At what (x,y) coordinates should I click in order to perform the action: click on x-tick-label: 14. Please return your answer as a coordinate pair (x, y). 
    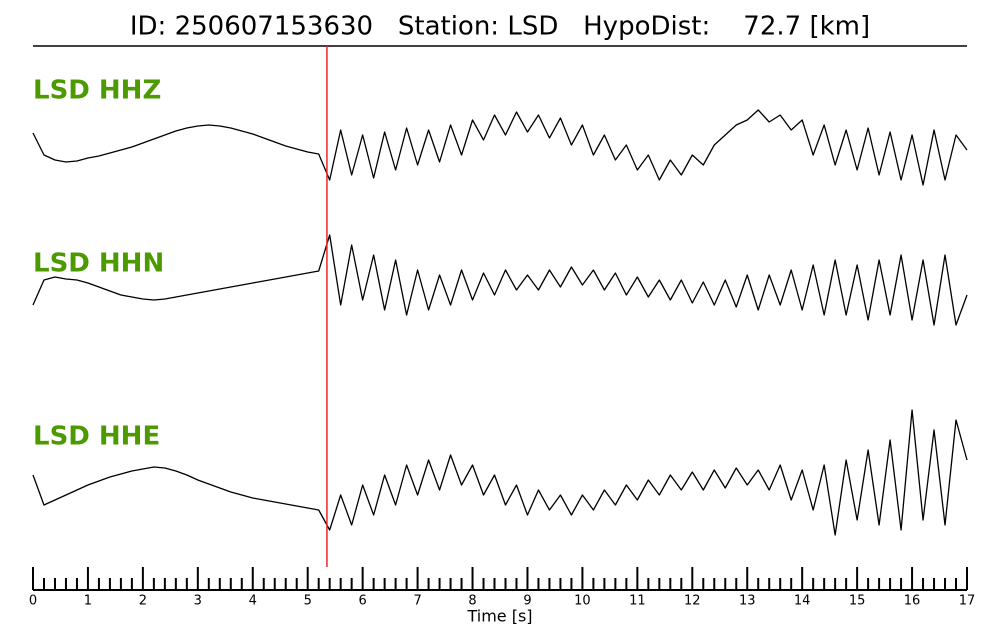
    Looking at the image, I should click on (802, 601).